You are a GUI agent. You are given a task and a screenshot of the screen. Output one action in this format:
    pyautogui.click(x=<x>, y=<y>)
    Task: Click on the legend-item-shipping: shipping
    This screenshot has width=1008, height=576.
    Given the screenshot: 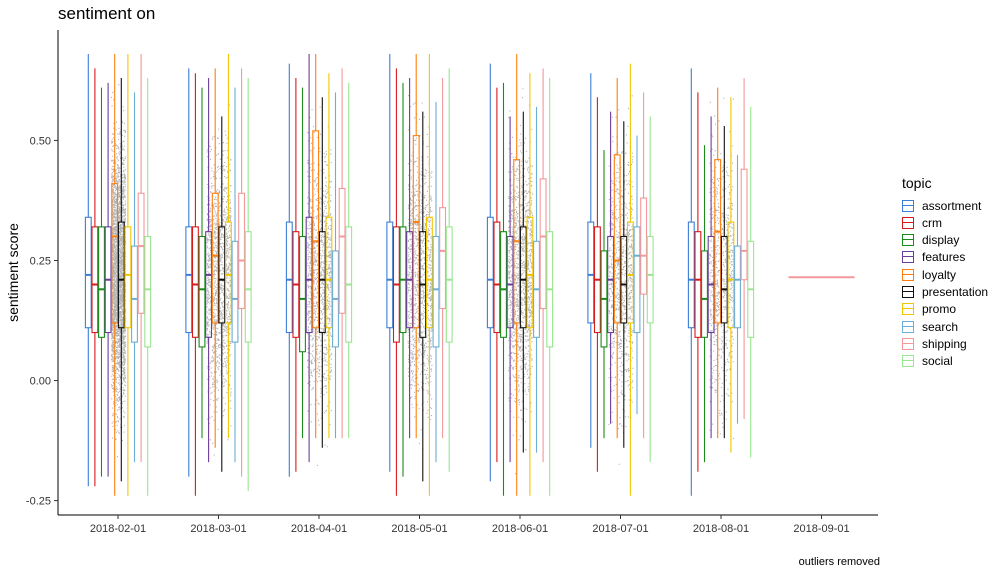 What is the action you would take?
    pyautogui.click(x=934, y=343)
    